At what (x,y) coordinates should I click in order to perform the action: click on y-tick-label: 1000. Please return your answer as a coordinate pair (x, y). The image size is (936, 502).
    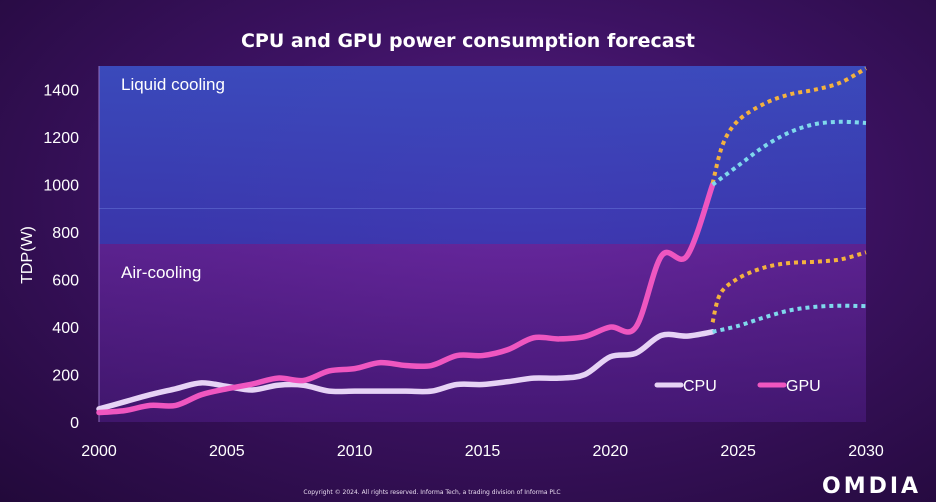
    Looking at the image, I should click on (61, 186).